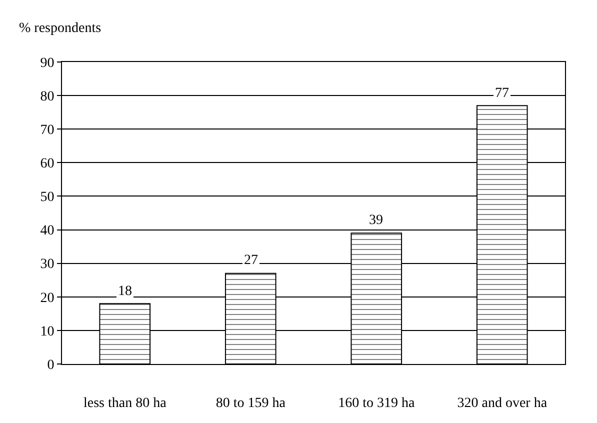 The image size is (597, 423). What do you see at coordinates (60, 28) in the screenshot?
I see `y-axis-title: % respondents` at bounding box center [60, 28].